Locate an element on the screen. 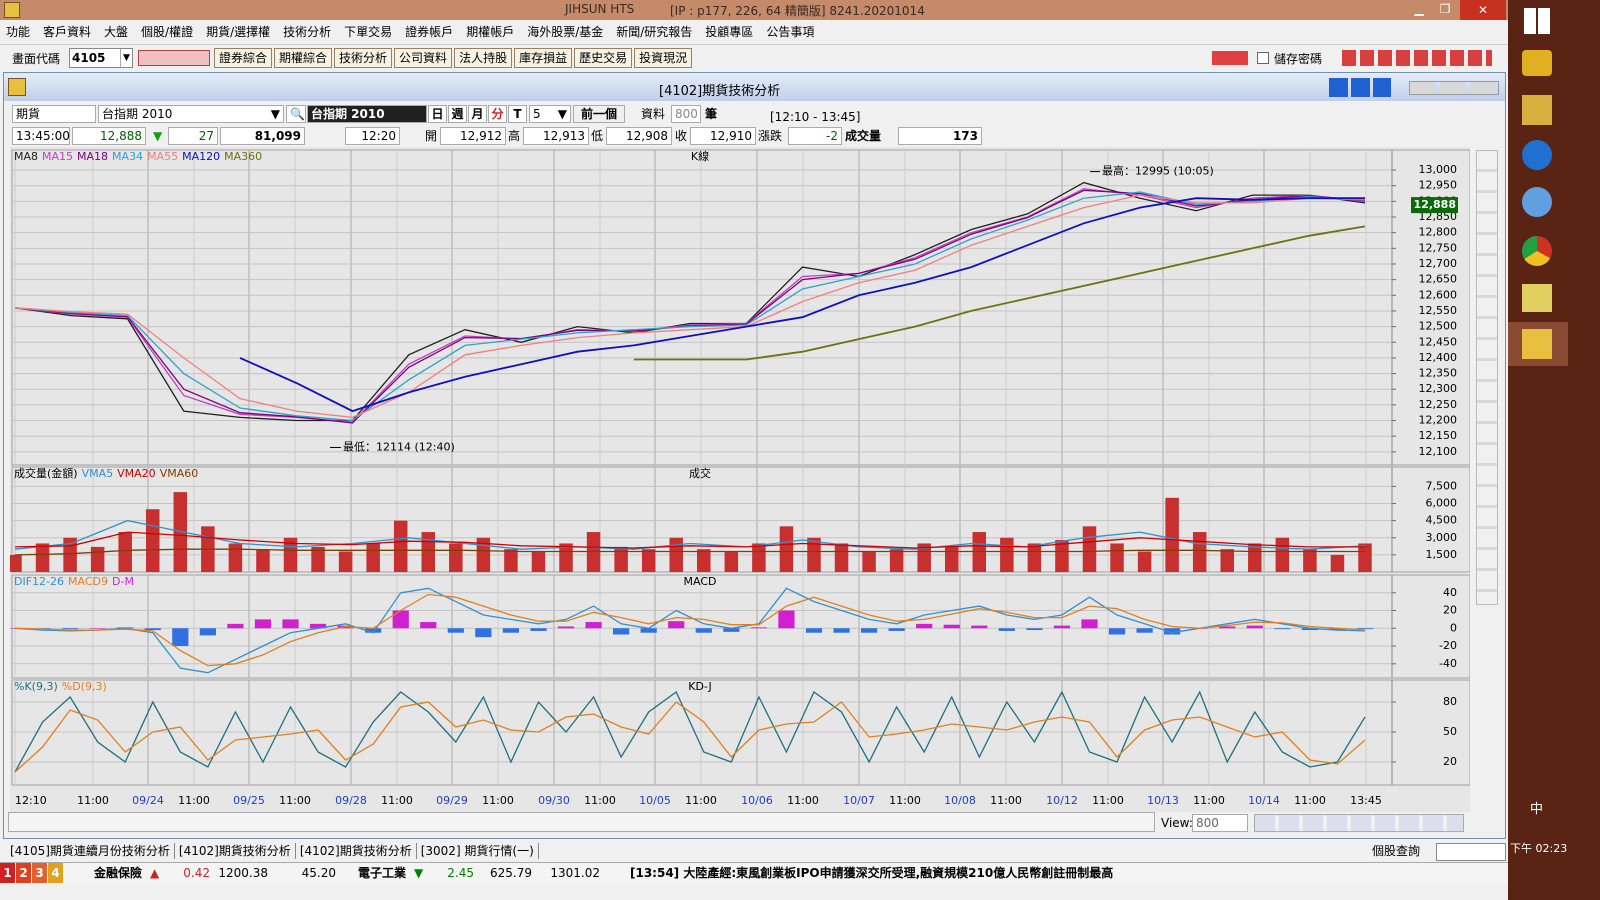  ticker-page: 4 is located at coordinates (55, 873).